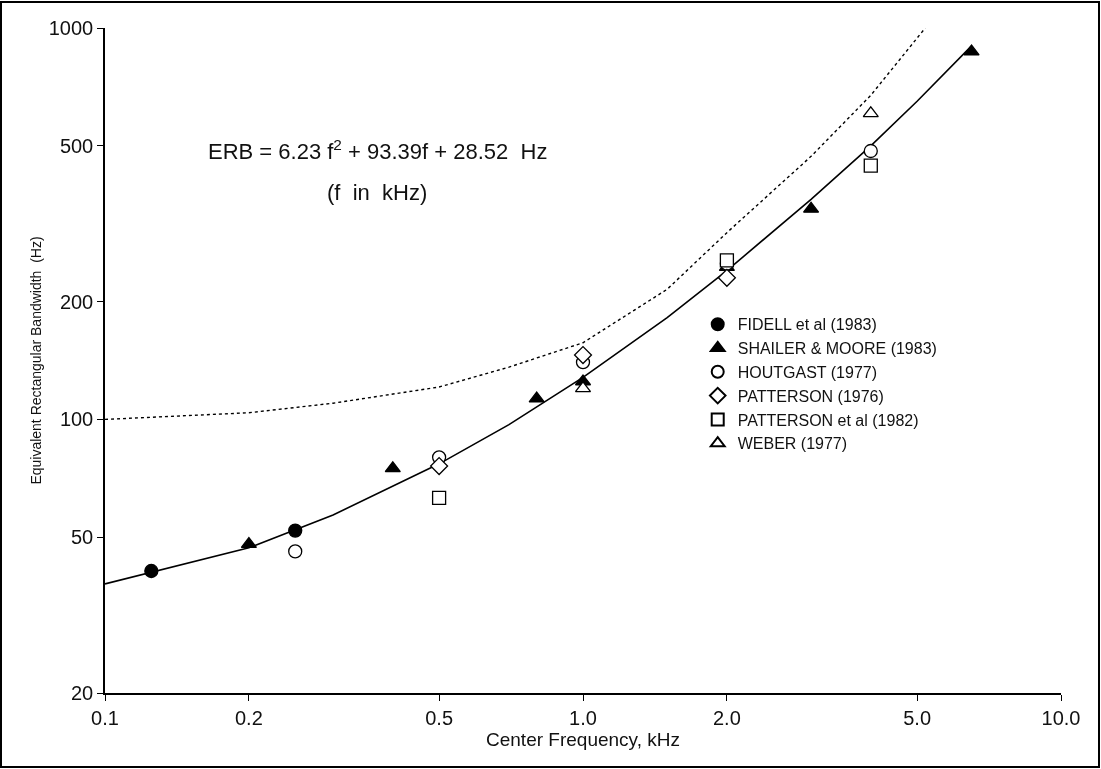 The width and height of the screenshot is (1101, 769). Describe the element at coordinates (82, 693) in the screenshot. I see `y-tick-label: 20` at that location.